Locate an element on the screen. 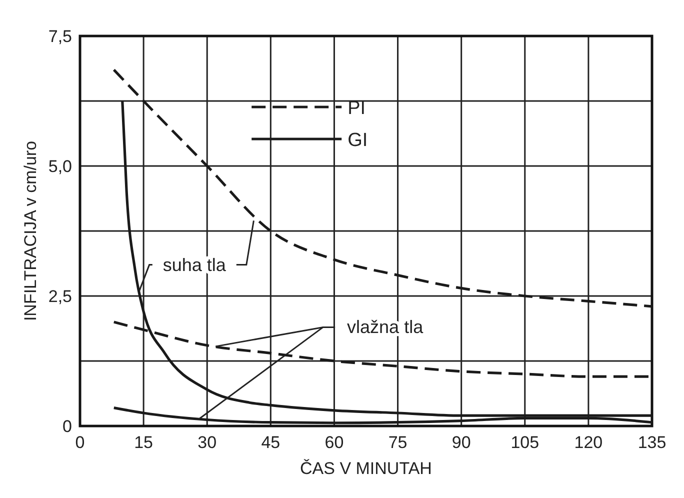  legend-label: GI is located at coordinates (358, 140).